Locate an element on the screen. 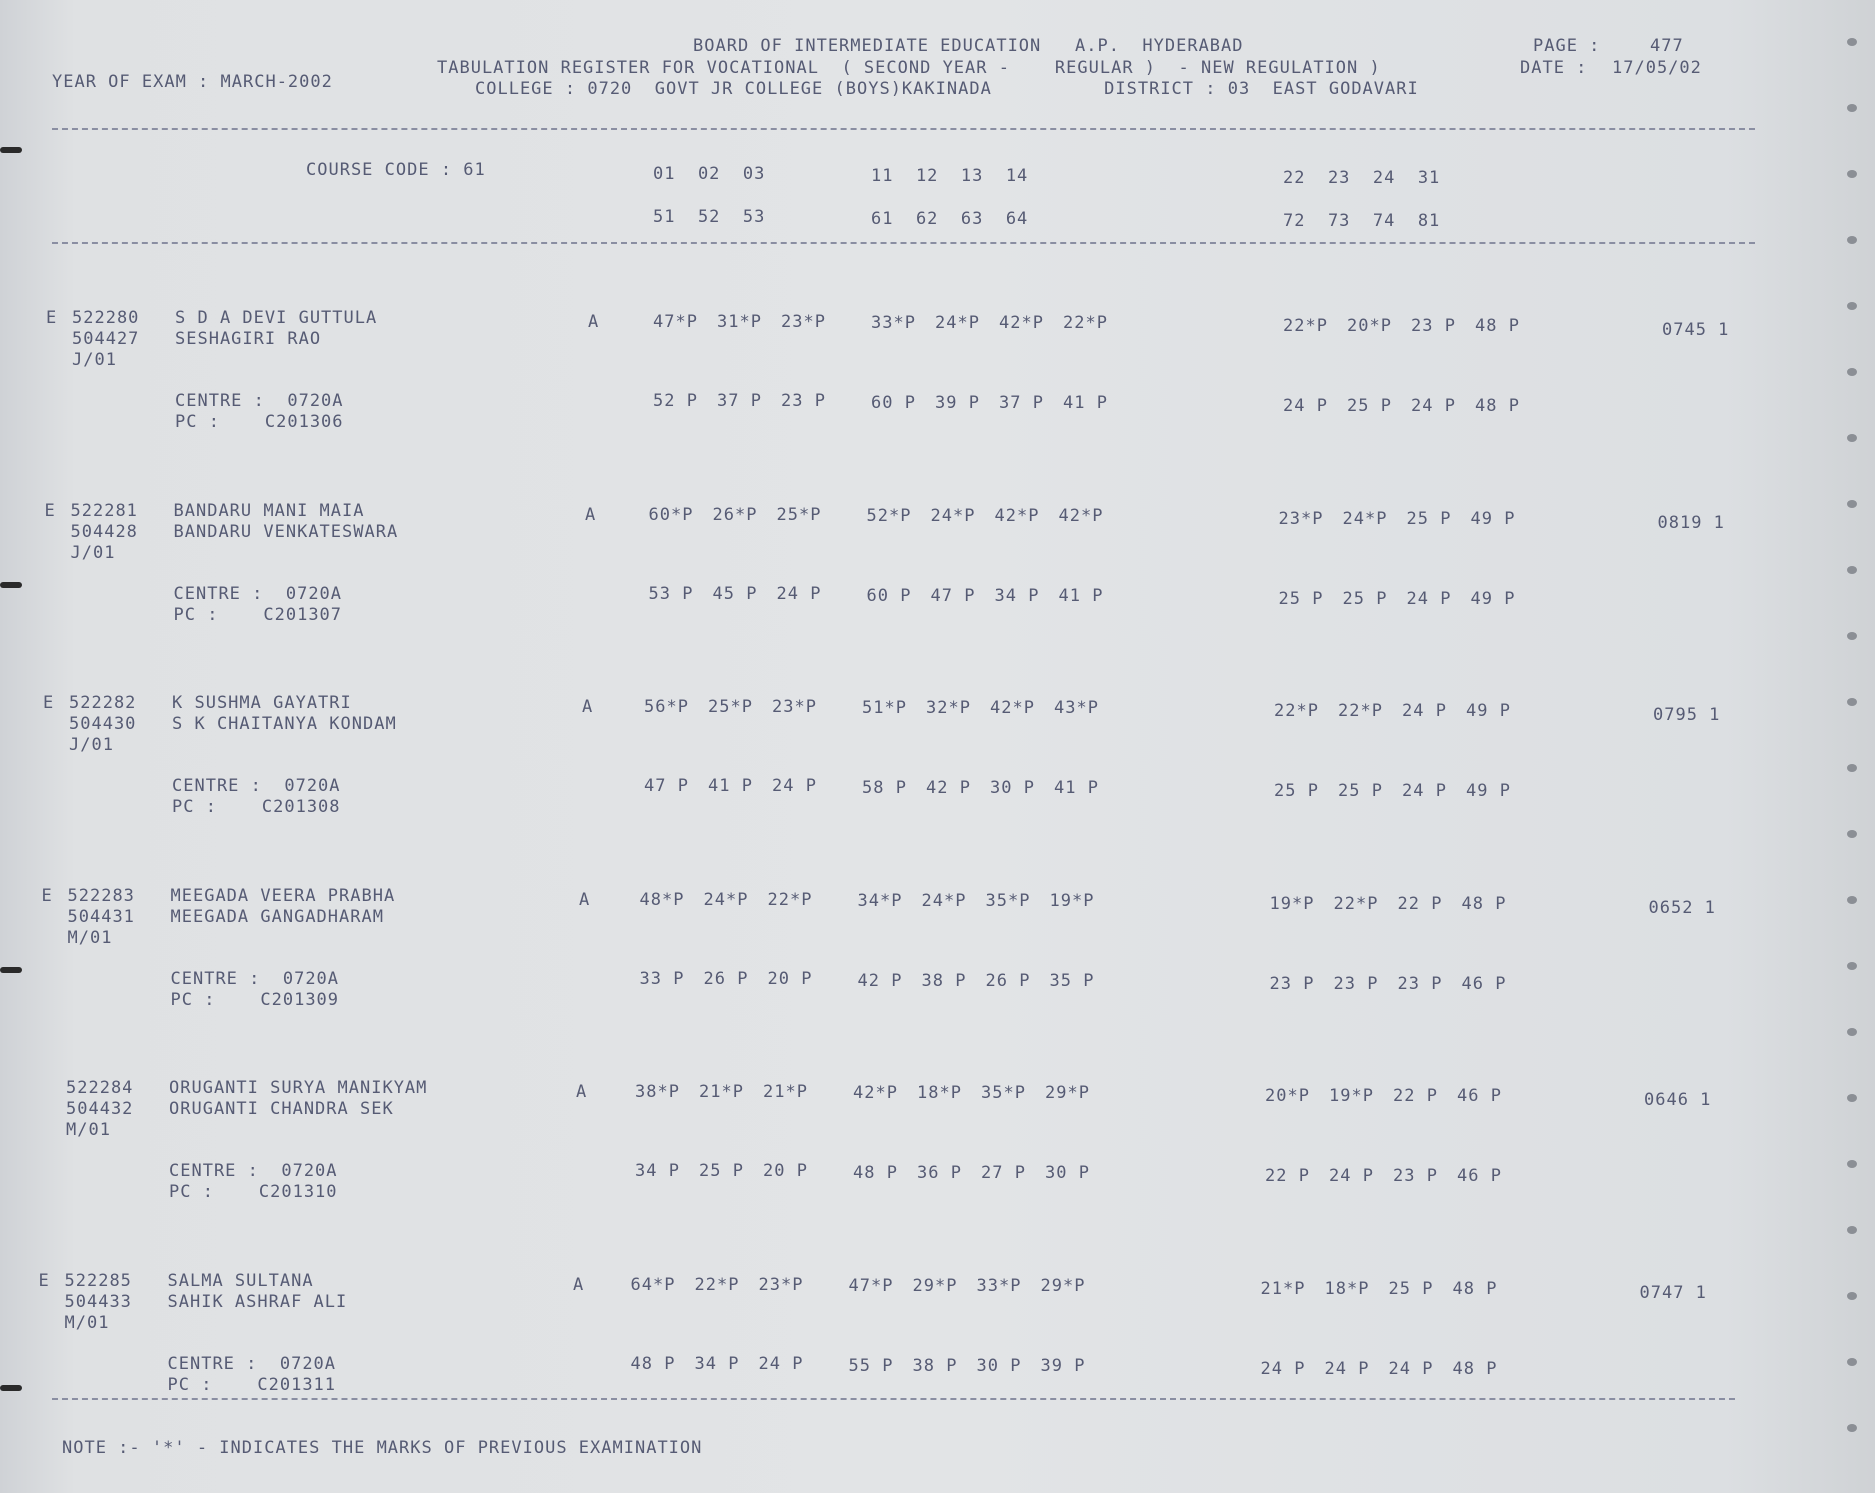  subject-mark: 29*P is located at coordinates (935, 1285).